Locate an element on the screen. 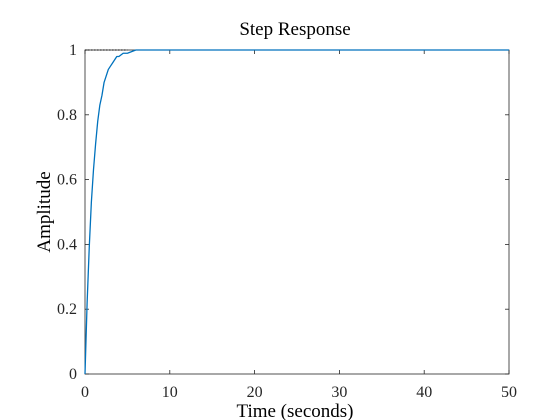 This screenshot has width=560, height=420. x-tick-label: 0 is located at coordinates (85, 392).